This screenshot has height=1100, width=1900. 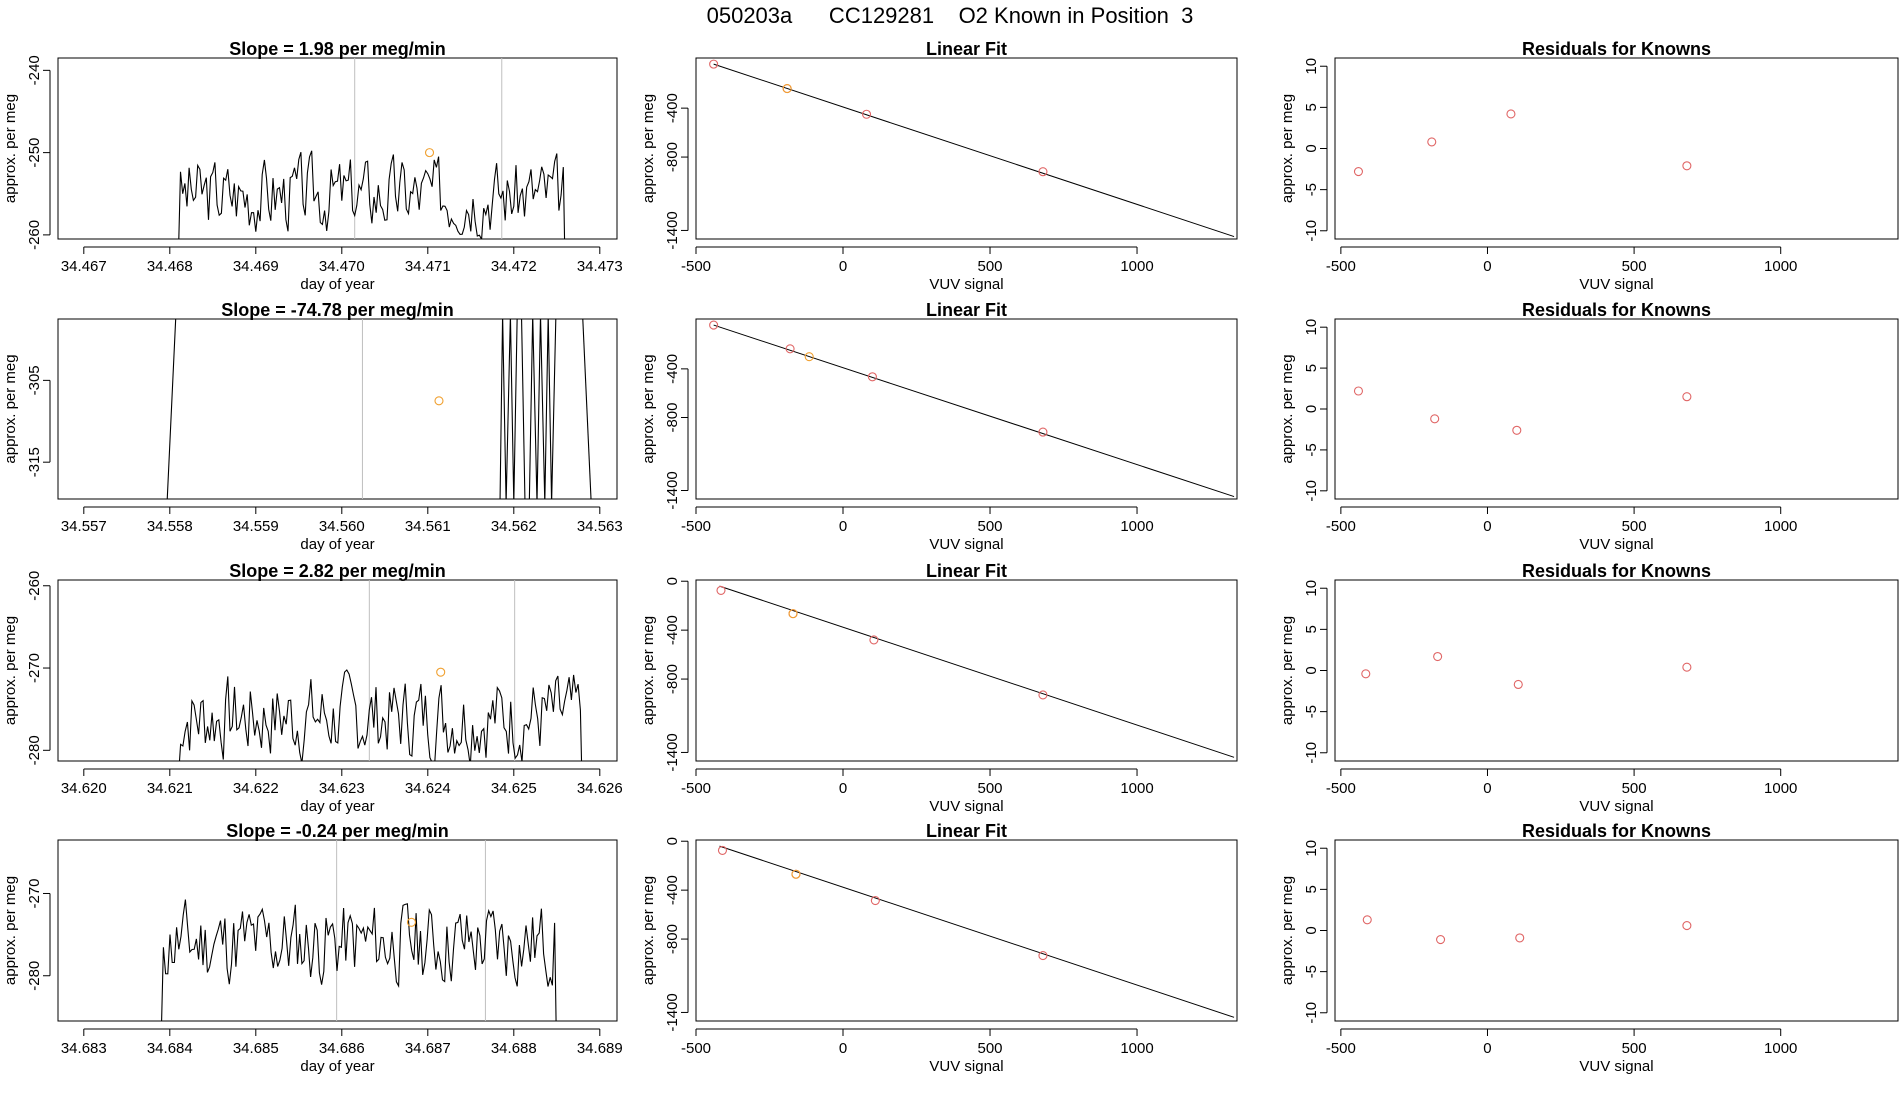 What do you see at coordinates (600, 266) in the screenshot?
I see `x-tick-label: 34.473` at bounding box center [600, 266].